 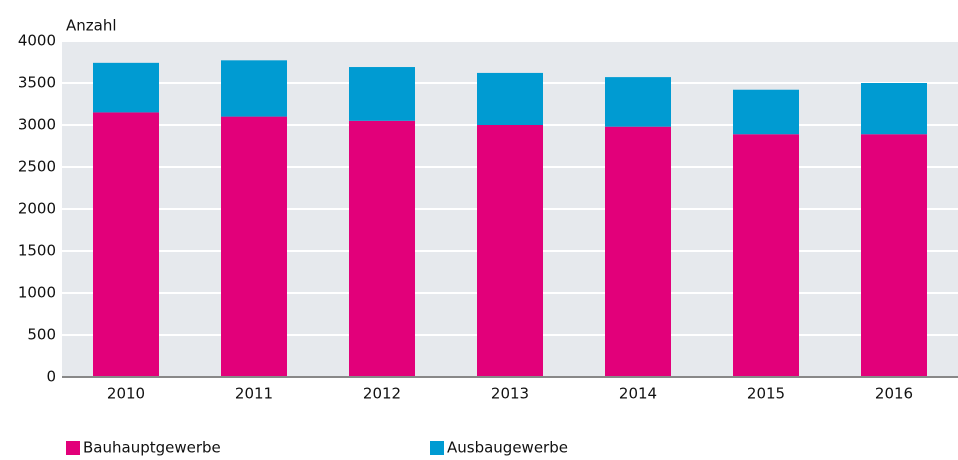 I want to click on x-tick-label: 2016, so click(x=894, y=394).